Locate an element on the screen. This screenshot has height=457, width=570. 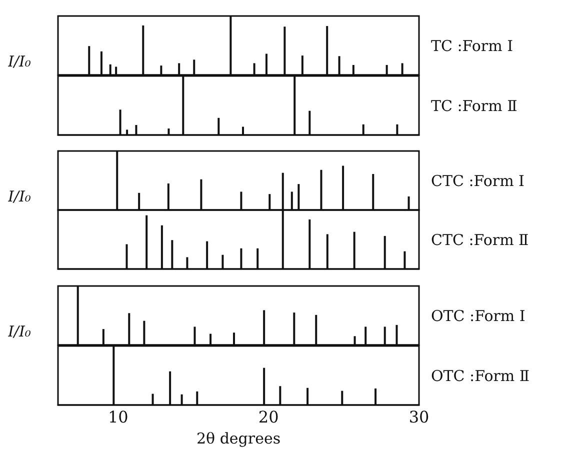
x-tick-label: 20 is located at coordinates (268, 417).